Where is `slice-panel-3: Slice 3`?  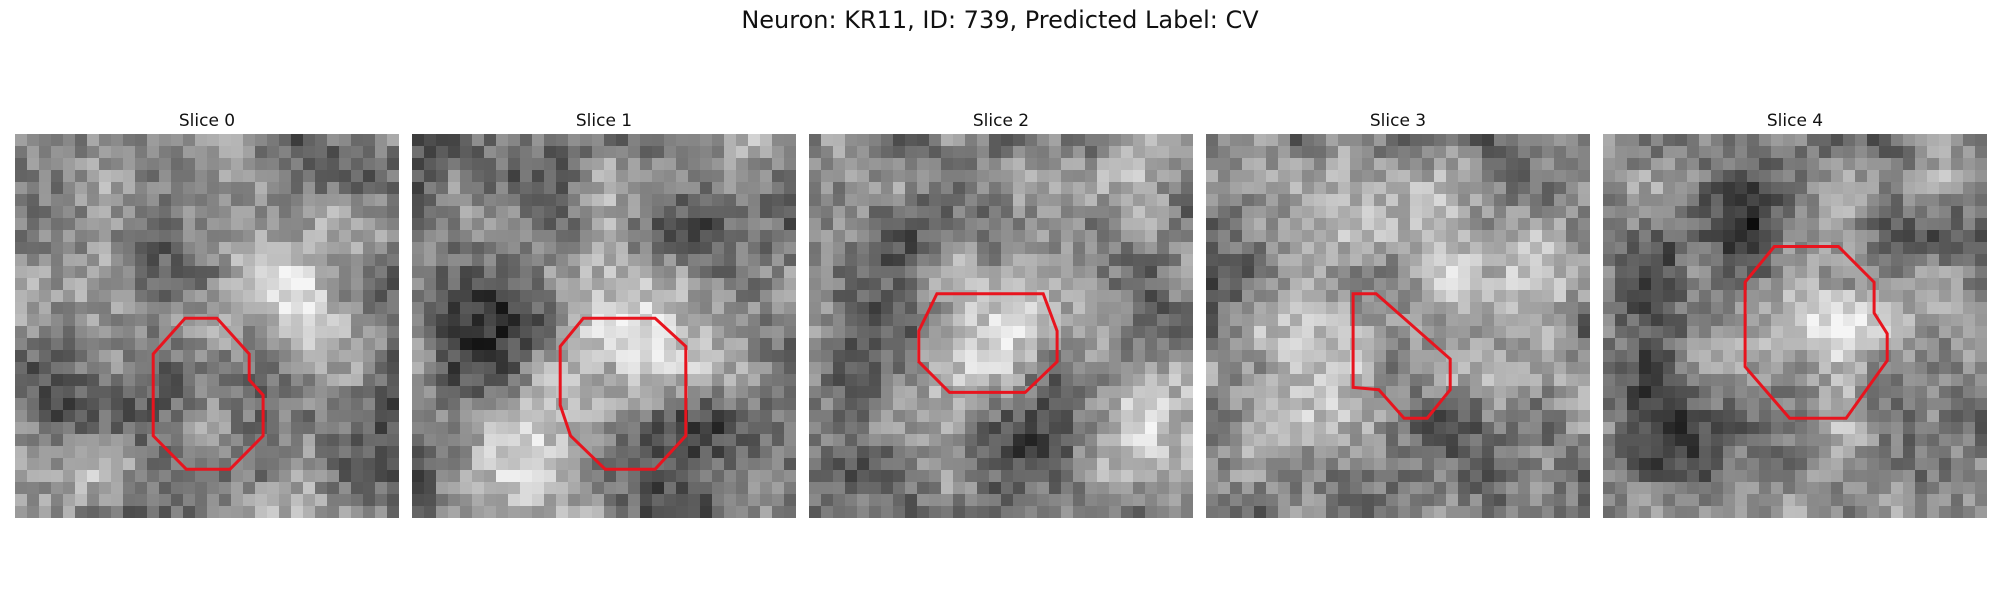
slice-panel-3: Slice 3 is located at coordinates (1398, 313).